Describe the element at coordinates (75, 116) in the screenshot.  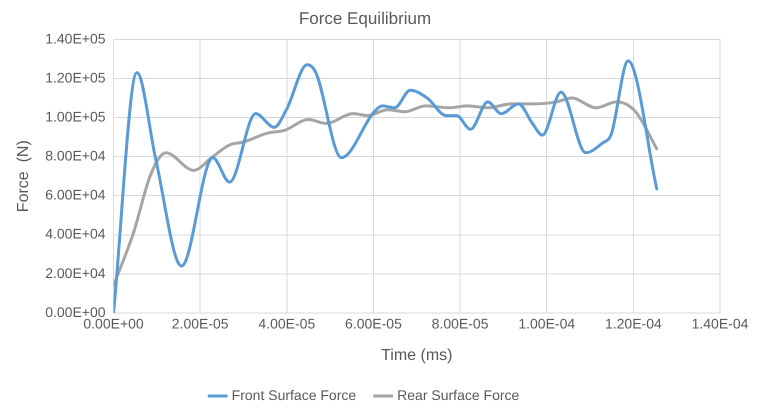
I see `y-tick-label: 1.00E+05` at that location.